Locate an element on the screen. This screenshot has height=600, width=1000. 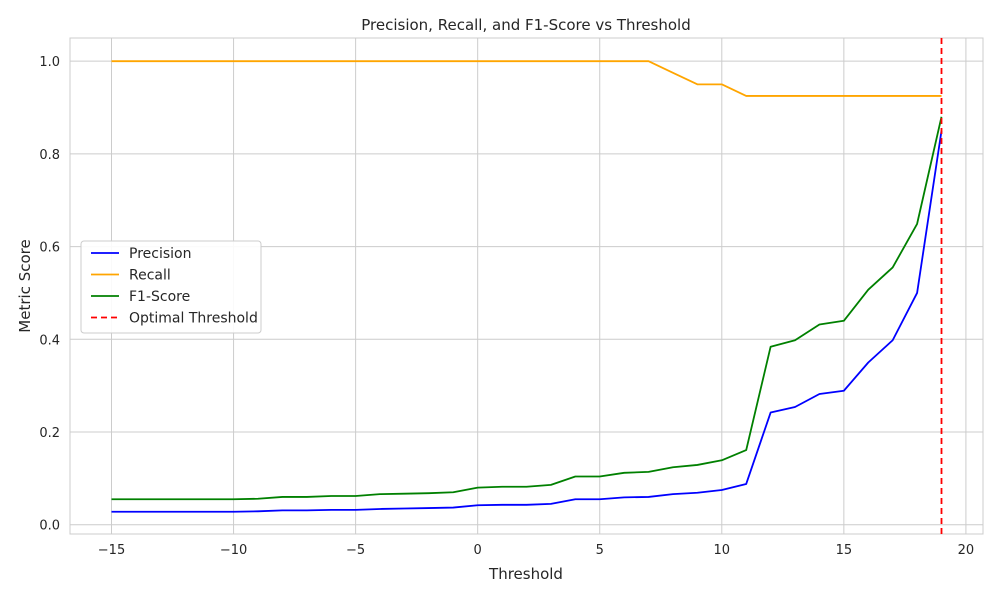
legend: Precision Recall F1-Score Optimal Threshold is located at coordinates (171, 287).